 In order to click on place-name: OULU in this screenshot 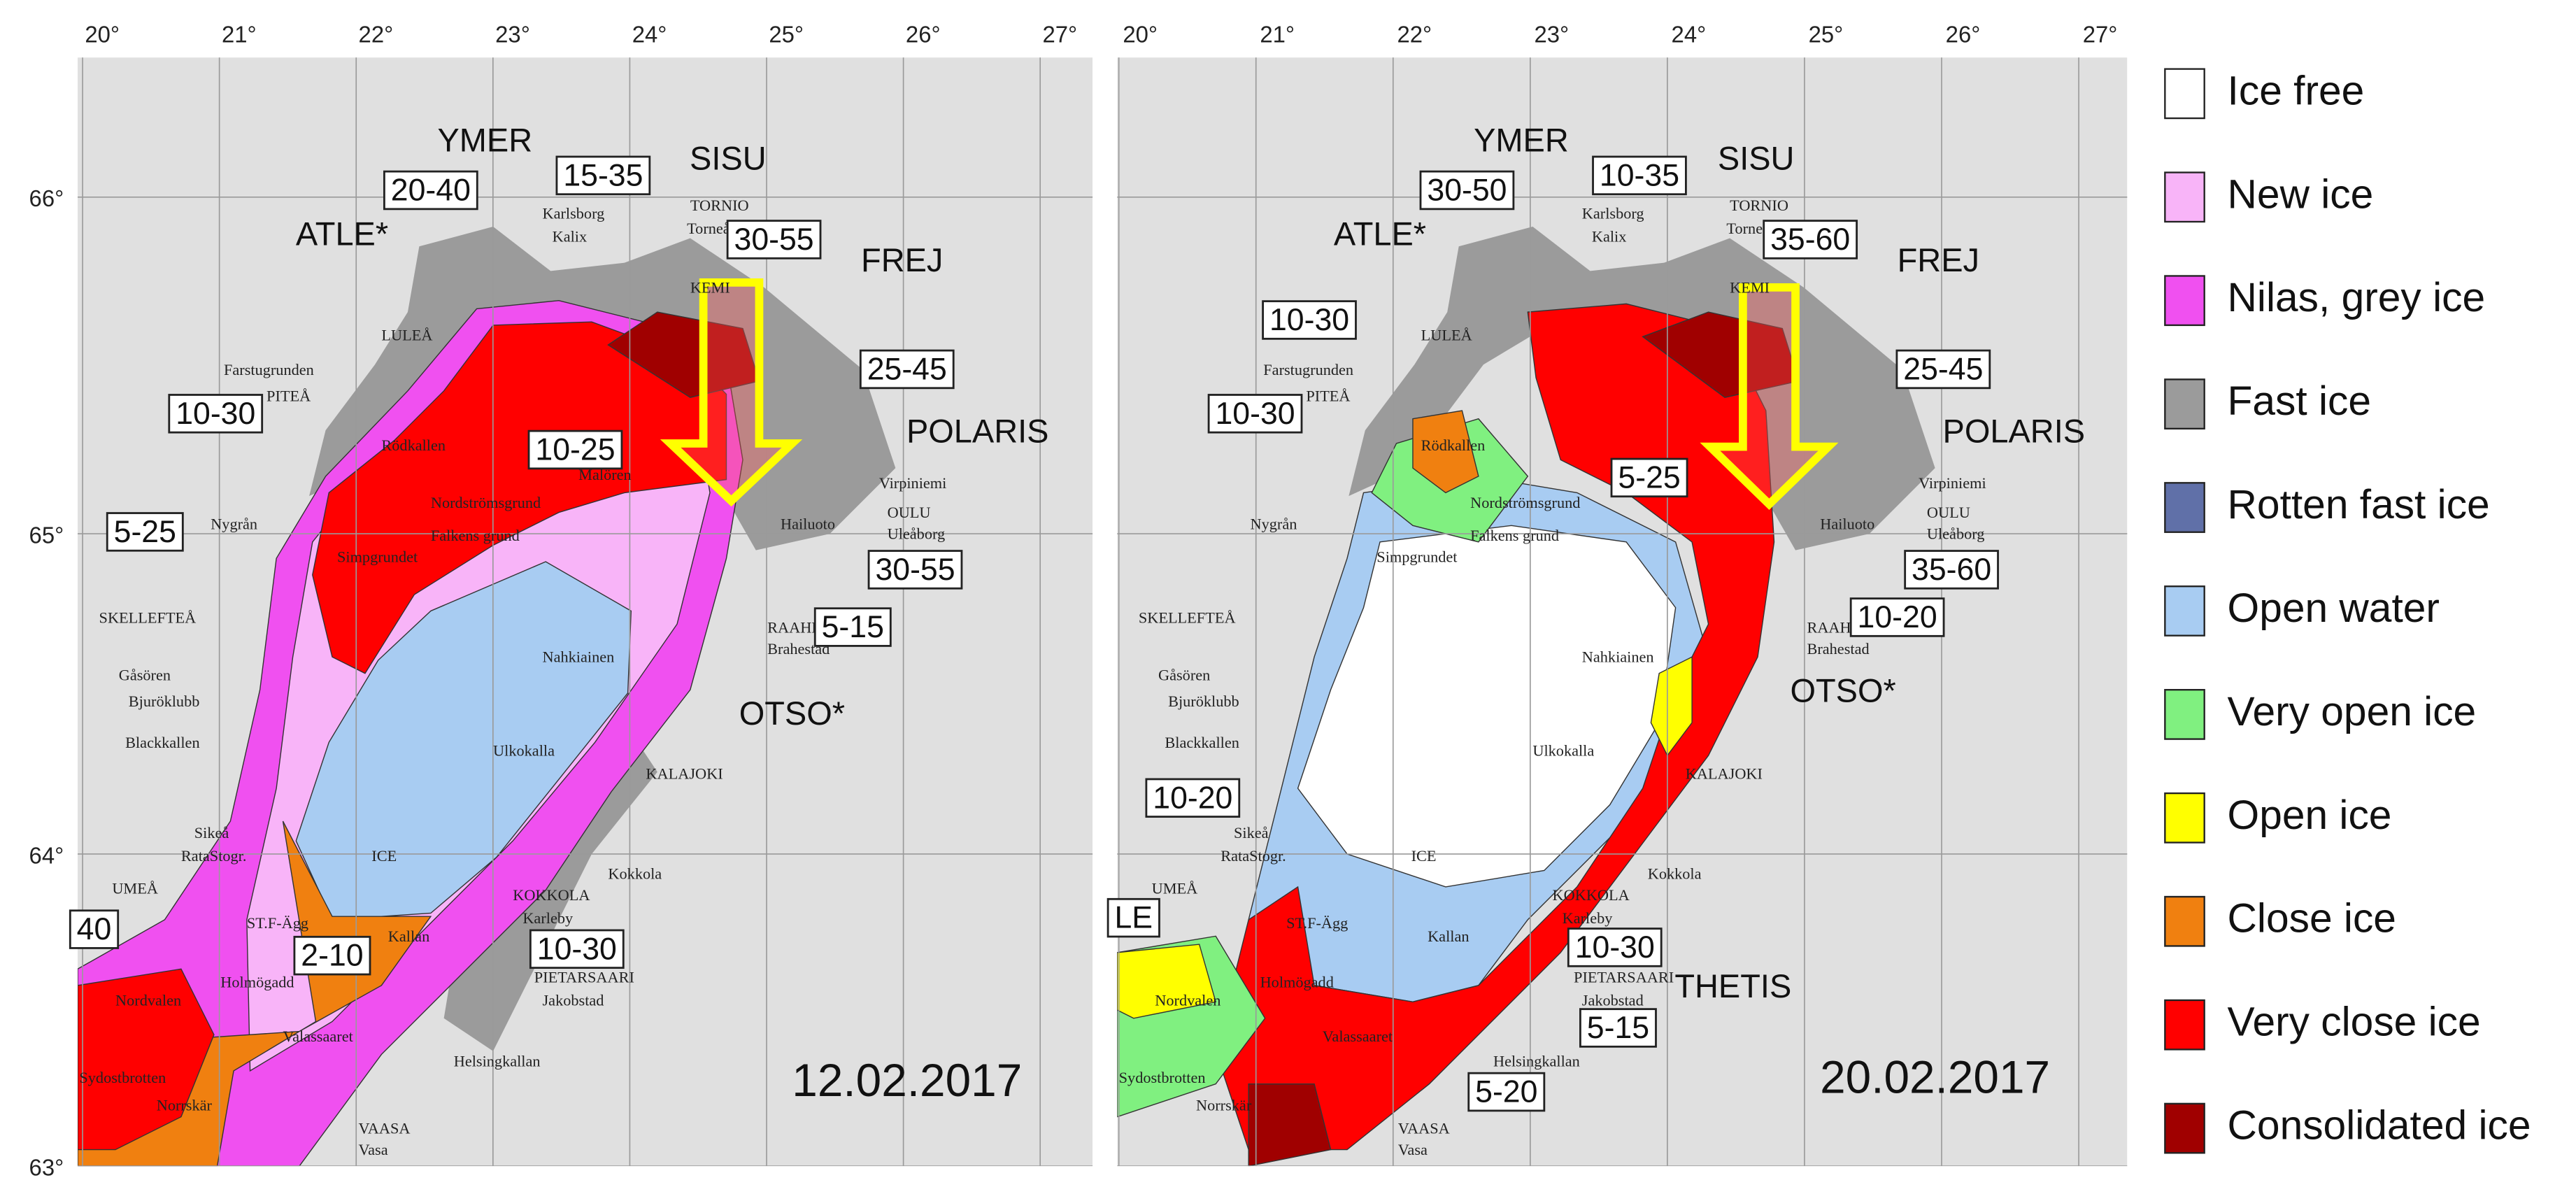, I will do `click(909, 512)`.